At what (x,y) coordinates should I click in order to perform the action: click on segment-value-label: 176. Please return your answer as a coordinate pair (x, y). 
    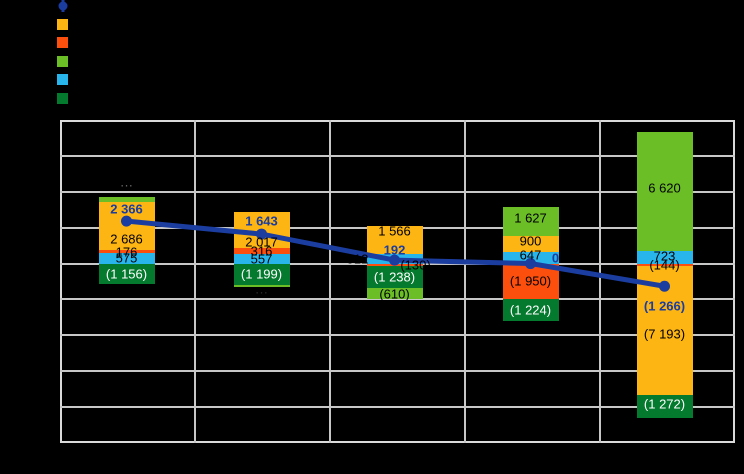
    Looking at the image, I should click on (126, 252).